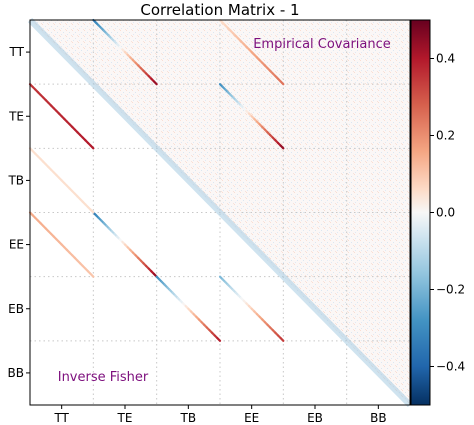 Image resolution: width=474 pixels, height=425 pixels. I want to click on band-eb-ee, so click(251, 308).